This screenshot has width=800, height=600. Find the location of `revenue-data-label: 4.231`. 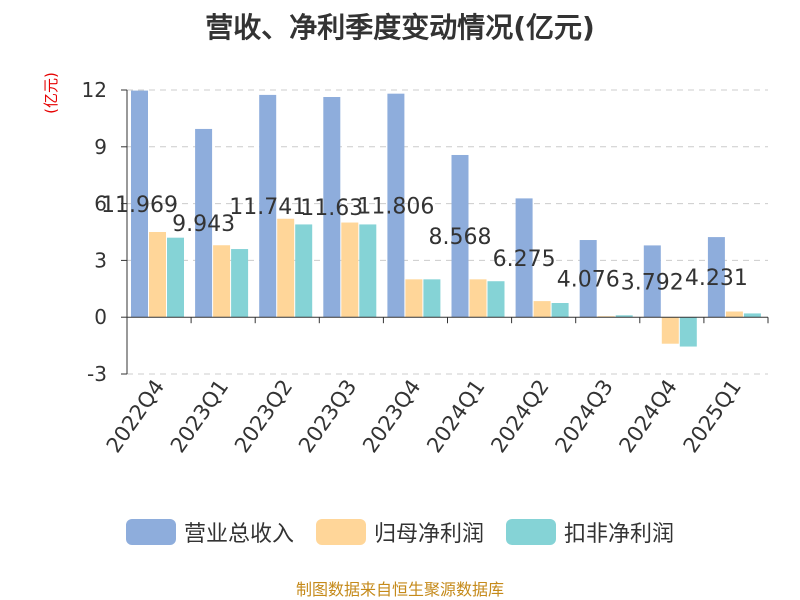

revenue-data-label: 4.231 is located at coordinates (716, 278).